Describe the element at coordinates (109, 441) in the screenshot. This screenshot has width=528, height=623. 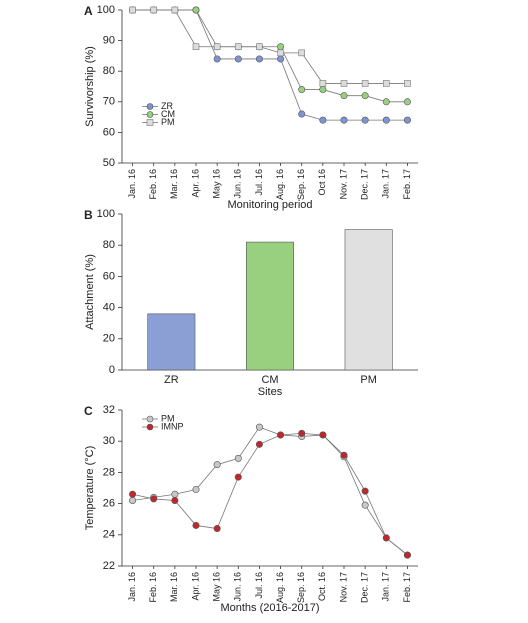
I see `y-tick-label: 30` at that location.